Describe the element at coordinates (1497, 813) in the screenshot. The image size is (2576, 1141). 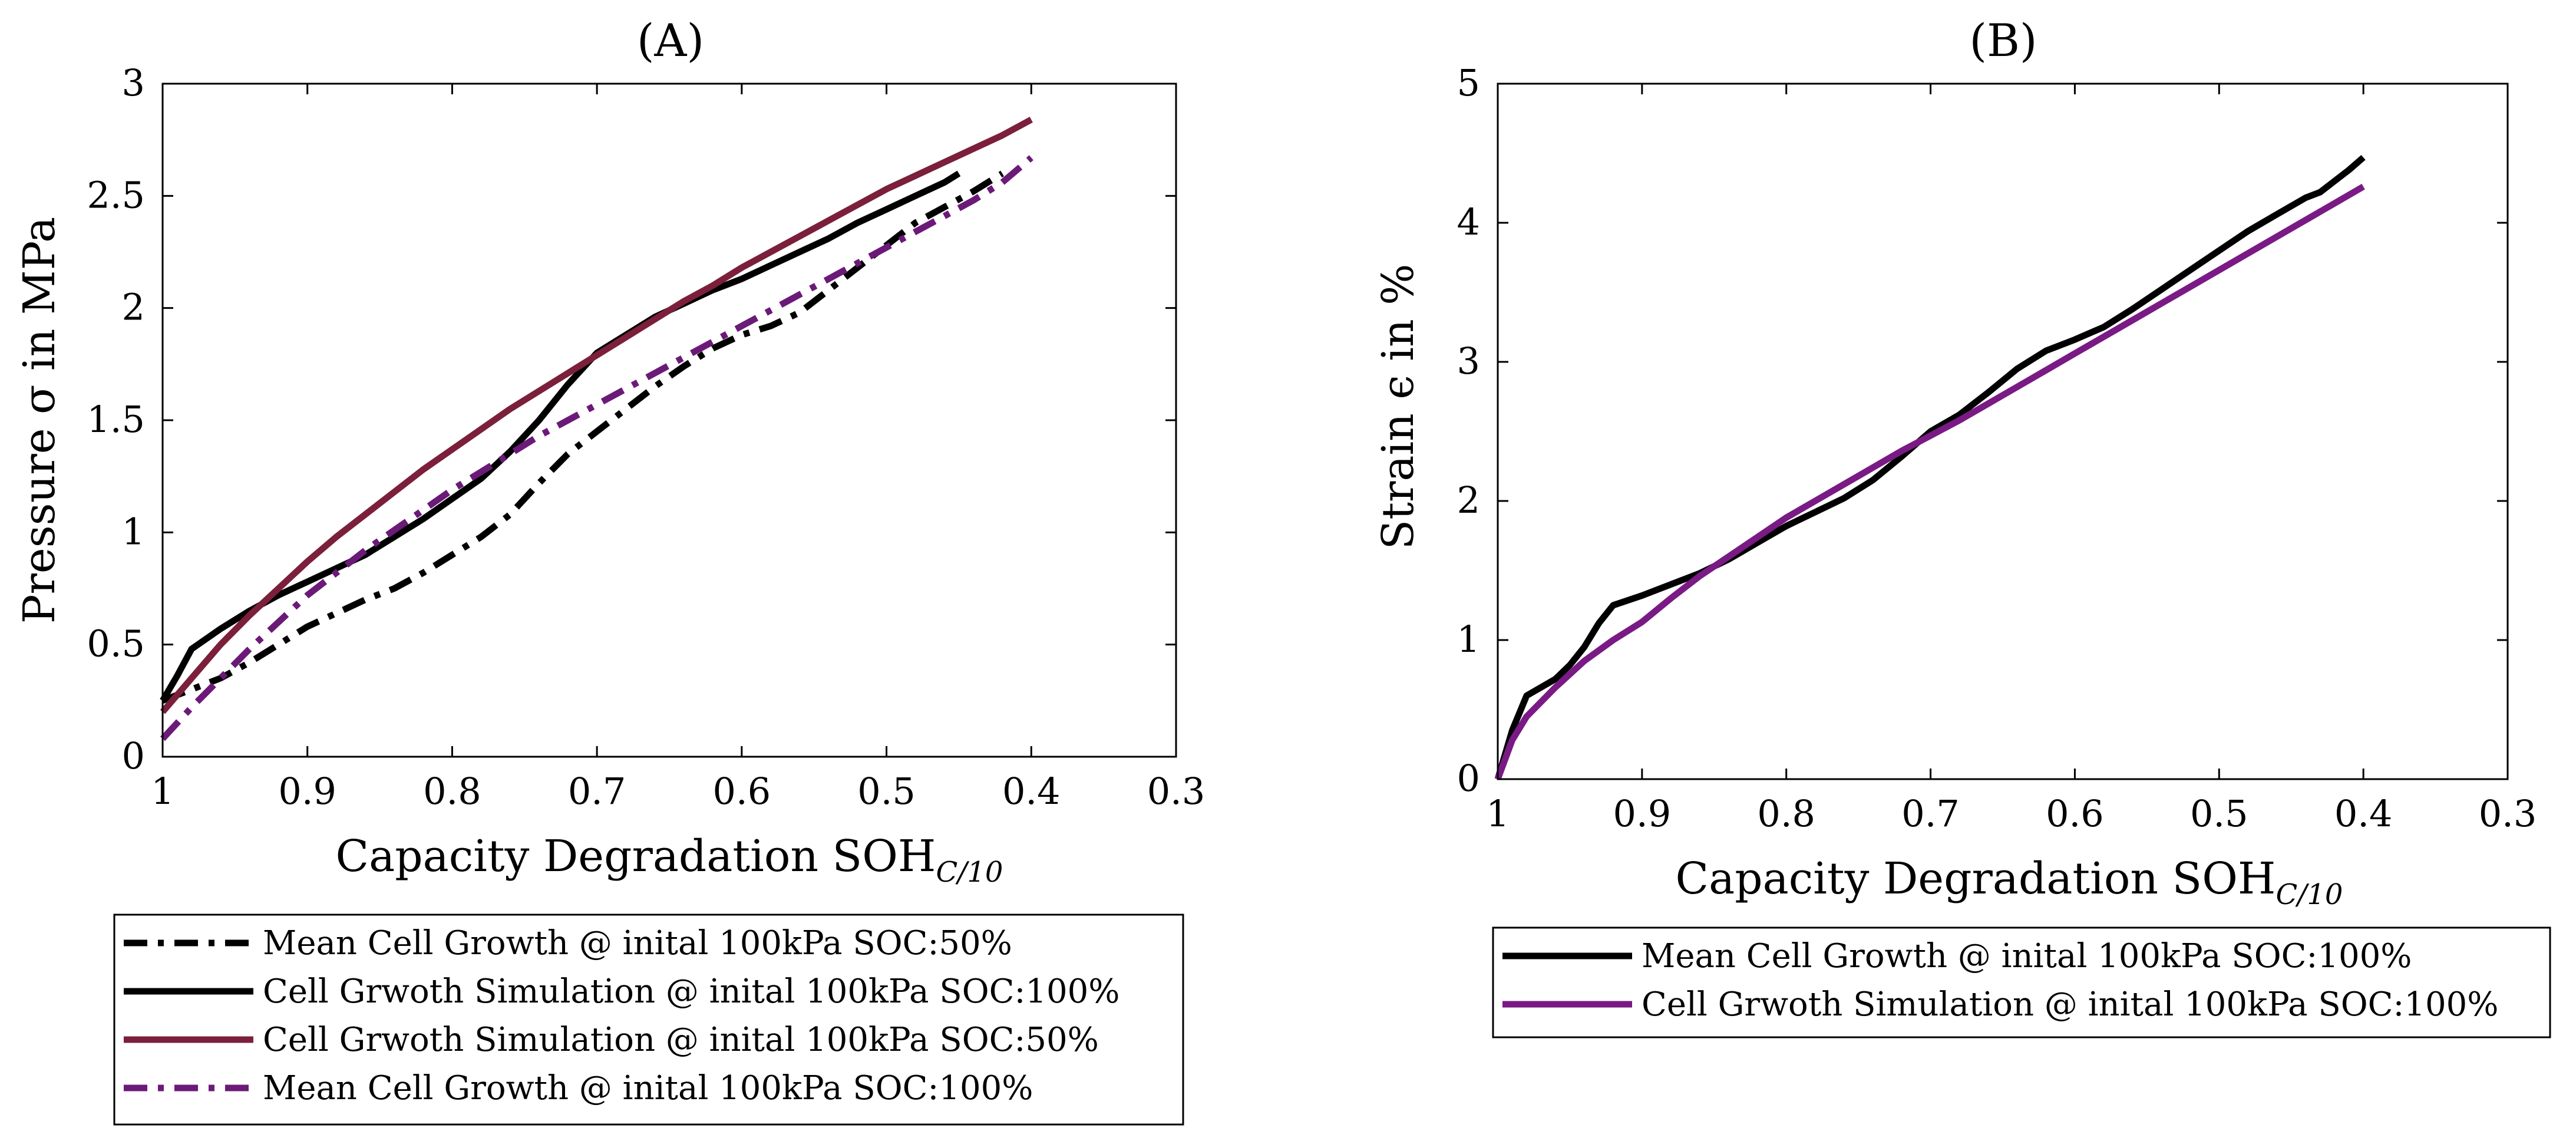
I see `panel-b-x-tick-label: 1` at that location.